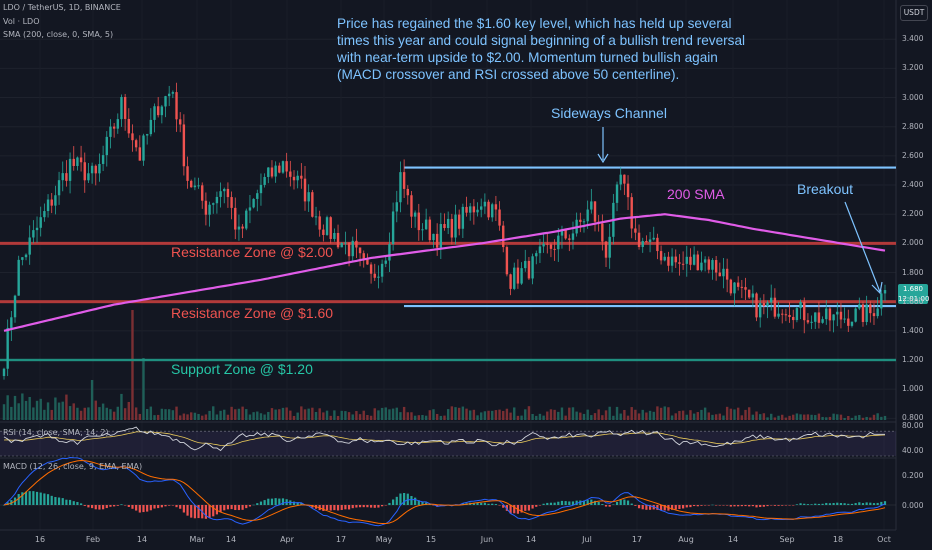 This screenshot has height=550, width=932. What do you see at coordinates (73, 466) in the screenshot?
I see `macd-header: MACD (12, 26, close, 9, EMA, EMA)` at bounding box center [73, 466].